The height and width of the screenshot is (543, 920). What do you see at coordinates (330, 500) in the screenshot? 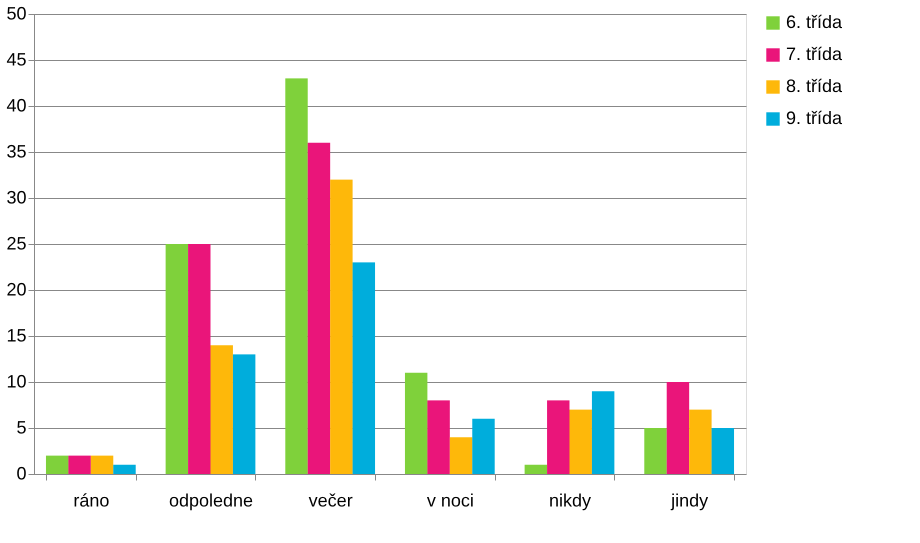
I see `x-tick-label: večer` at bounding box center [330, 500].